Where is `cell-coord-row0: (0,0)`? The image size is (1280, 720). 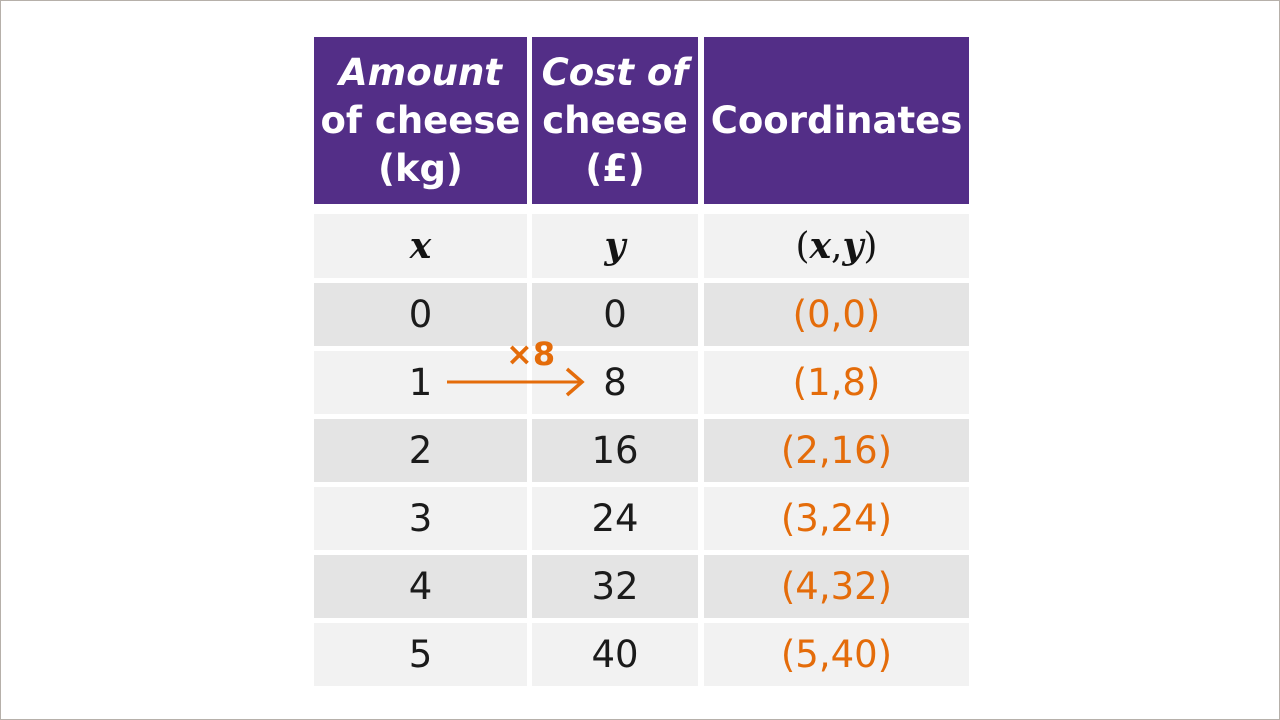 cell-coord-row0: (0,0) is located at coordinates (836, 314).